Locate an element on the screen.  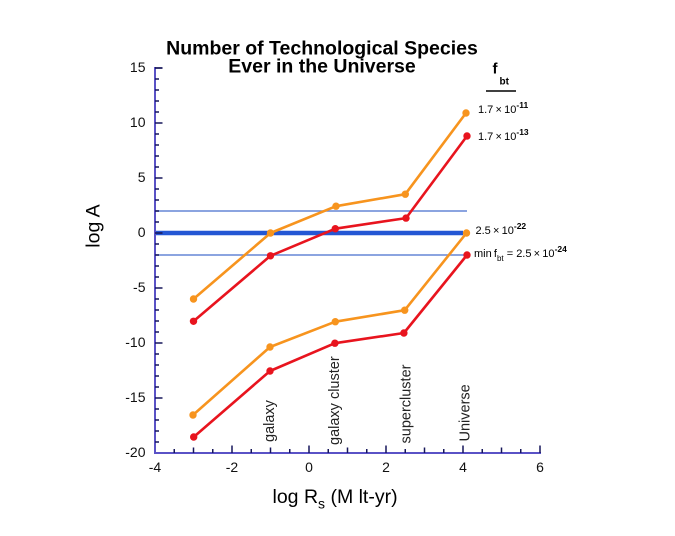
svg-text: -15 is located at coordinates (135, 397).